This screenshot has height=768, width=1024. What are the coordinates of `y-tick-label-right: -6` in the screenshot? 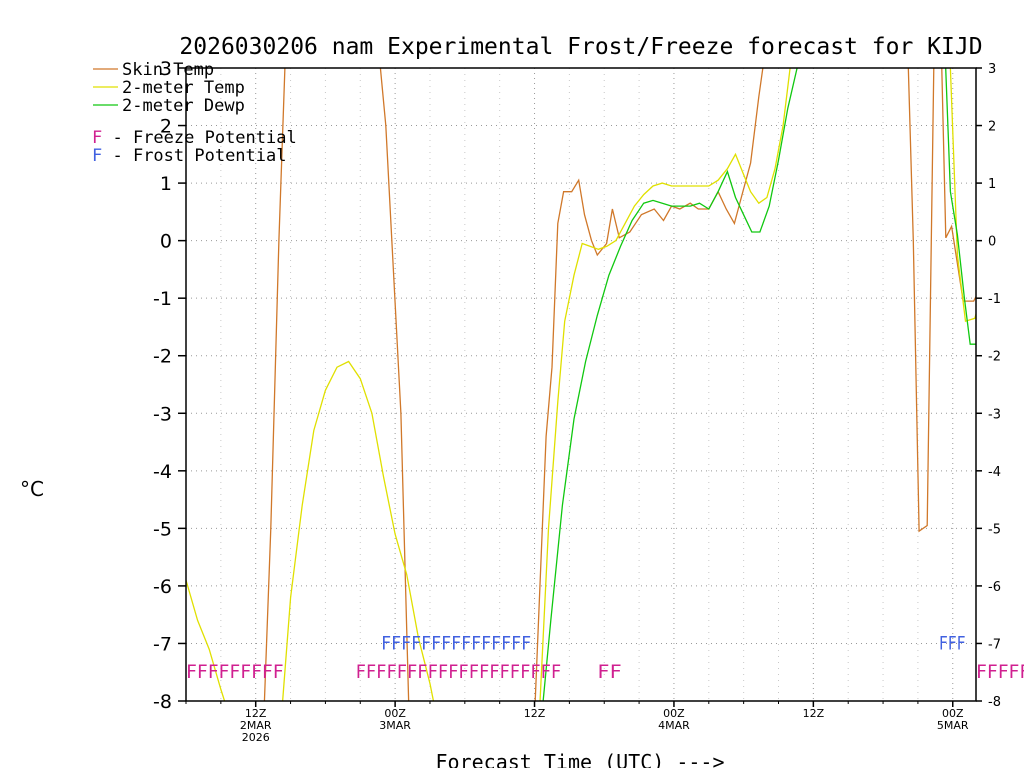 It's located at (994, 587).